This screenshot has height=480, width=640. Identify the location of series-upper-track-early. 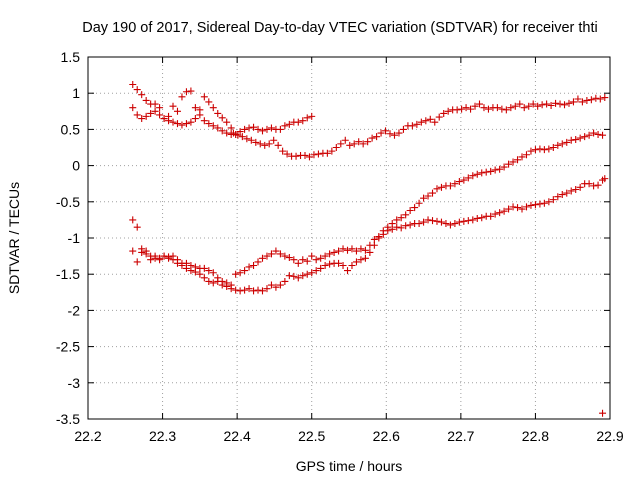
(182, 106).